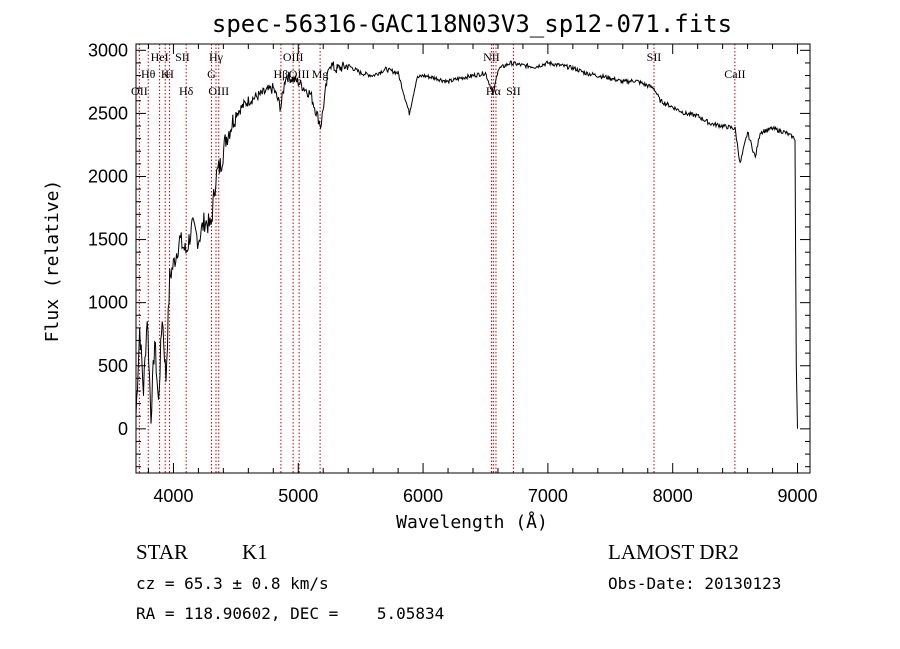 Image resolution: width=900 pixels, height=649 pixels. Describe the element at coordinates (108, 240) in the screenshot. I see `y-tick-label: 1500` at that location.